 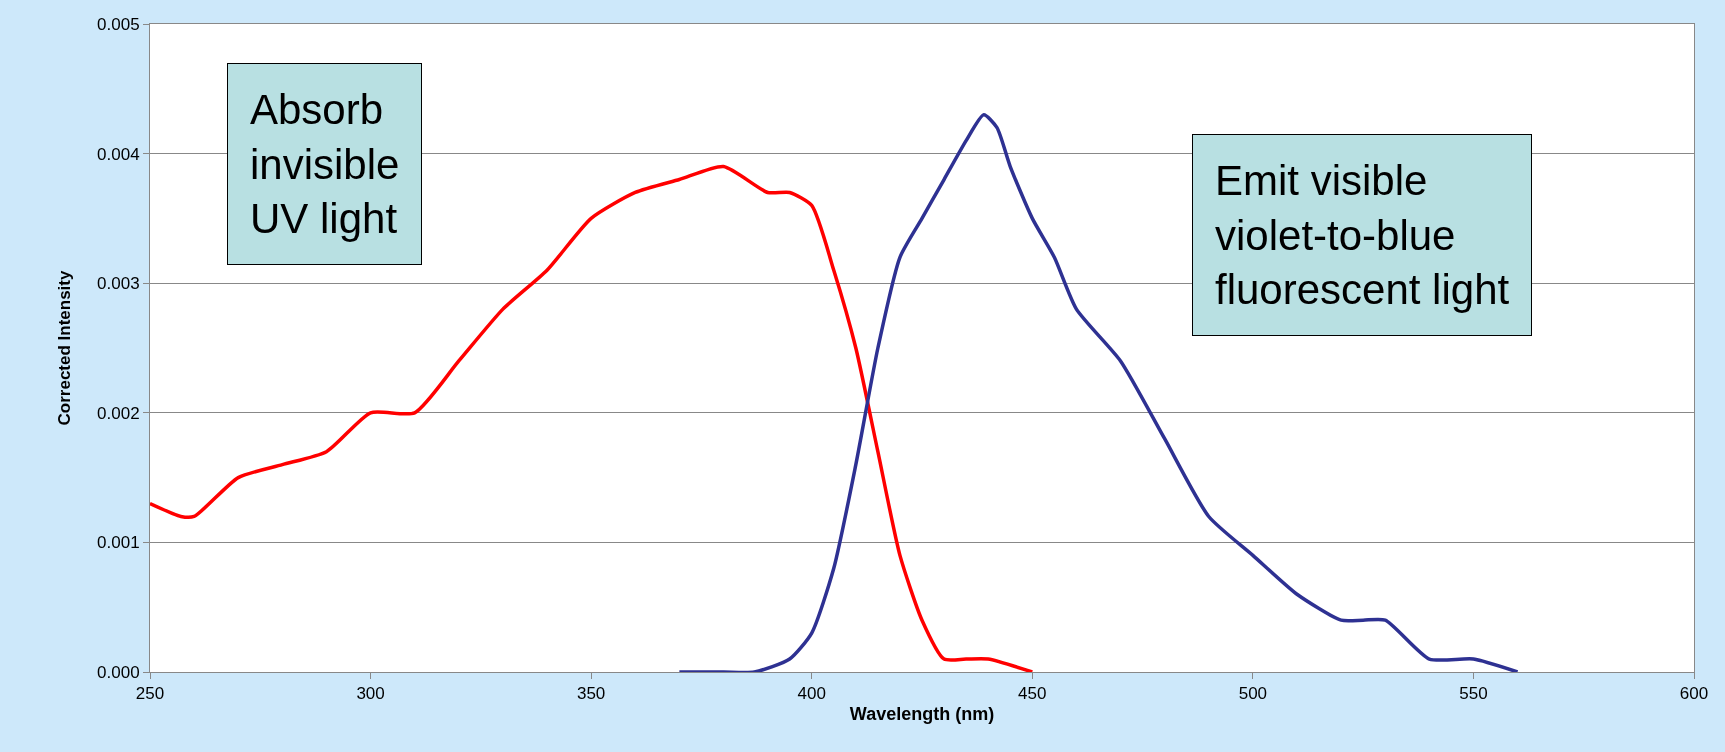 What do you see at coordinates (1253, 694) in the screenshot?
I see `x-tick-label: 500` at bounding box center [1253, 694].